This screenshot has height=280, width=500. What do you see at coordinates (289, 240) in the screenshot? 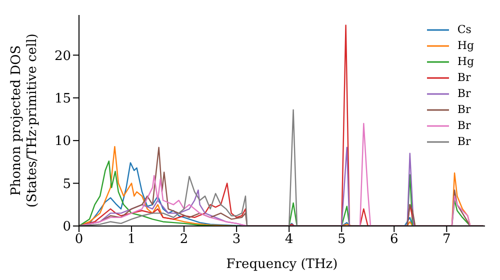
I see `x-tick-label: 4` at bounding box center [289, 240].